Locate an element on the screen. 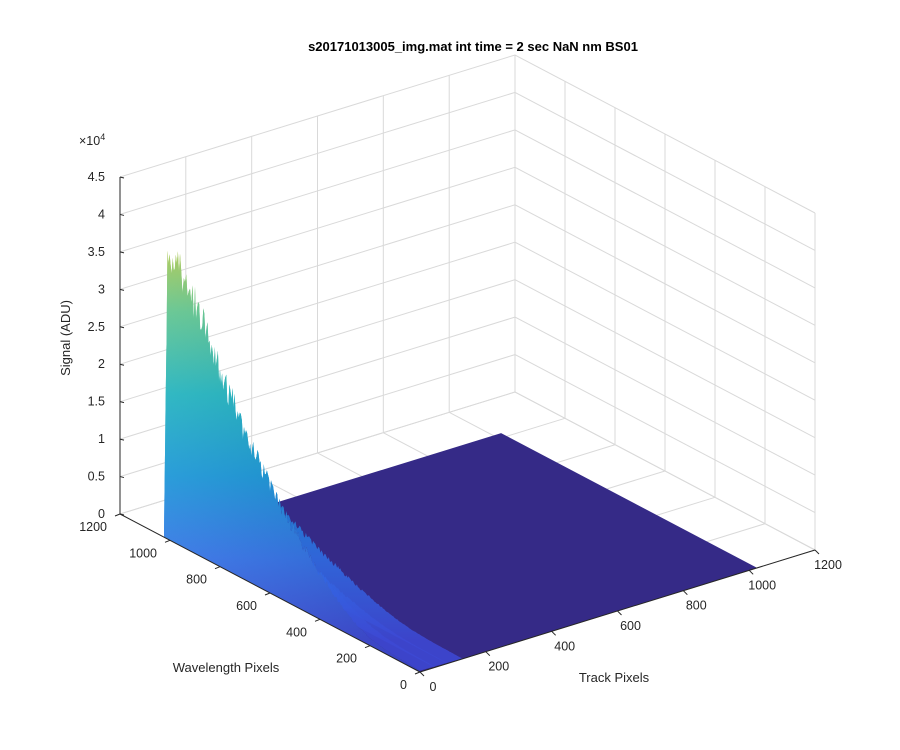 The width and height of the screenshot is (900, 750). z-exponent-label: ×10⁴ is located at coordinates (92, 140).